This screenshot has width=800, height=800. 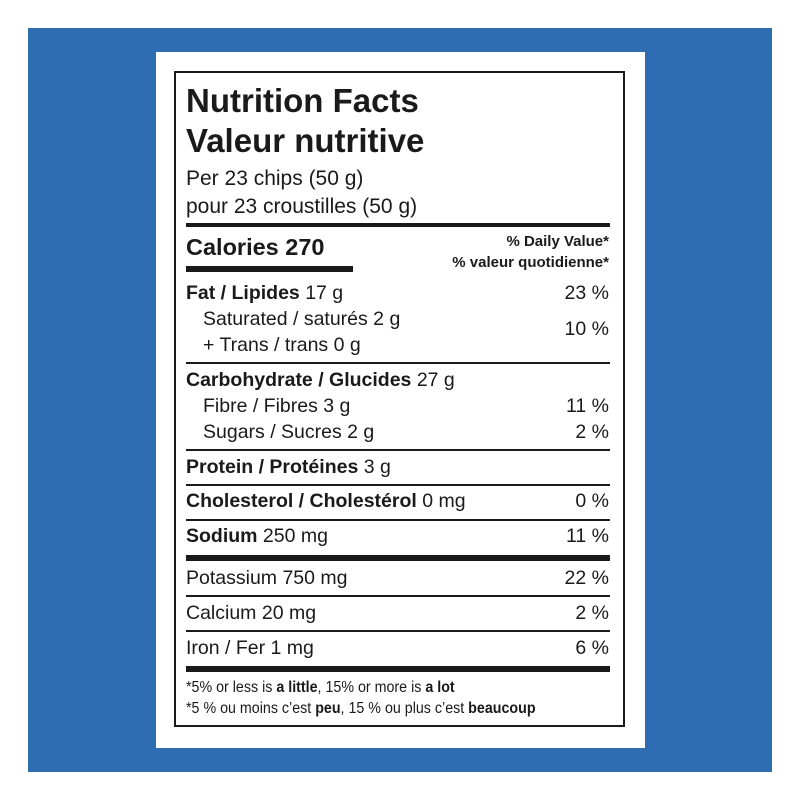 I want to click on protein-label: Protein / Protéines, so click(x=272, y=467).